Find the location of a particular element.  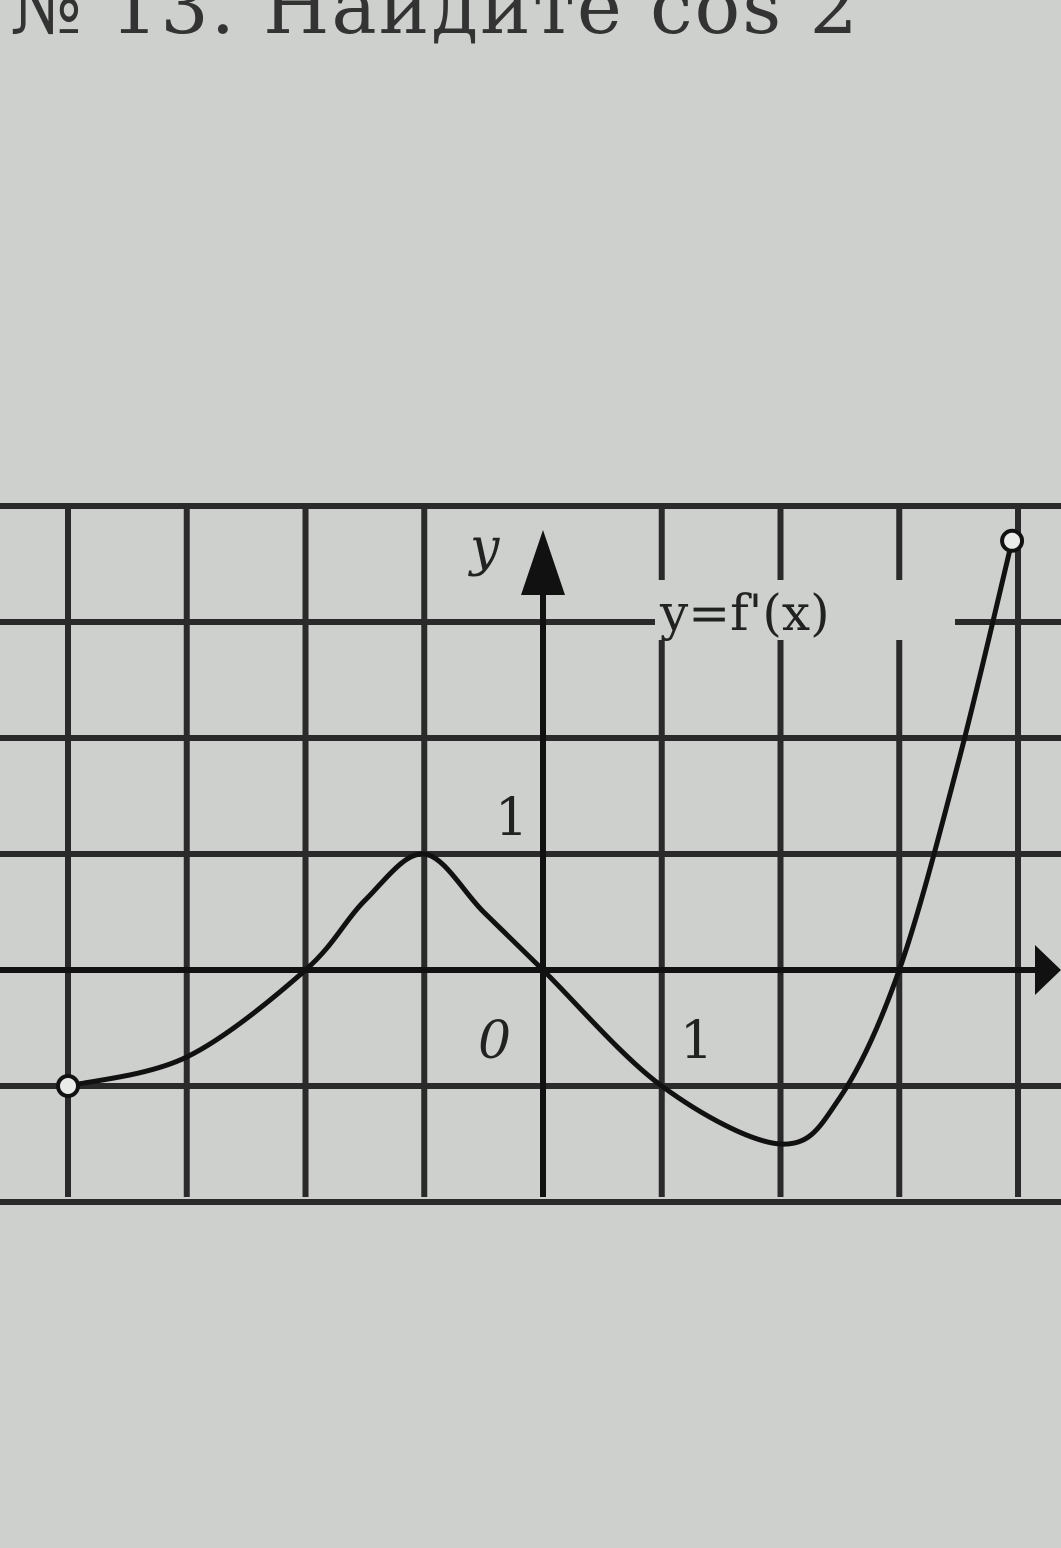

end-point-open is located at coordinates (1012, 540).